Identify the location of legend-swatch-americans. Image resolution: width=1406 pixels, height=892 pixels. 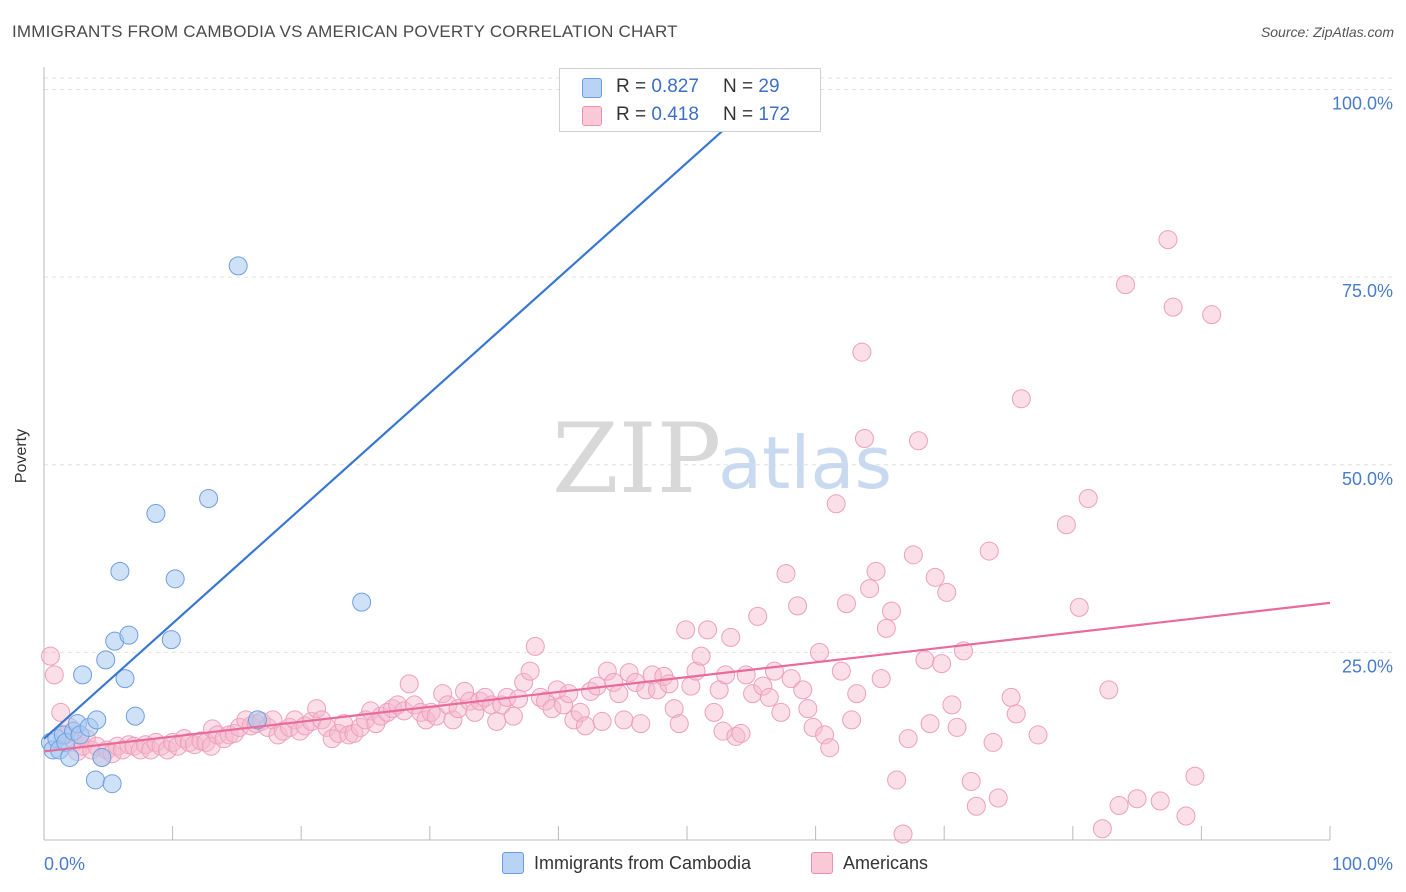
(592, 116).